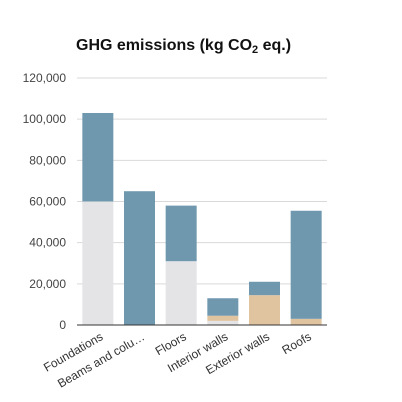 The height and width of the screenshot is (402, 402). I want to click on y-tick-label: 60,000, so click(47, 202).